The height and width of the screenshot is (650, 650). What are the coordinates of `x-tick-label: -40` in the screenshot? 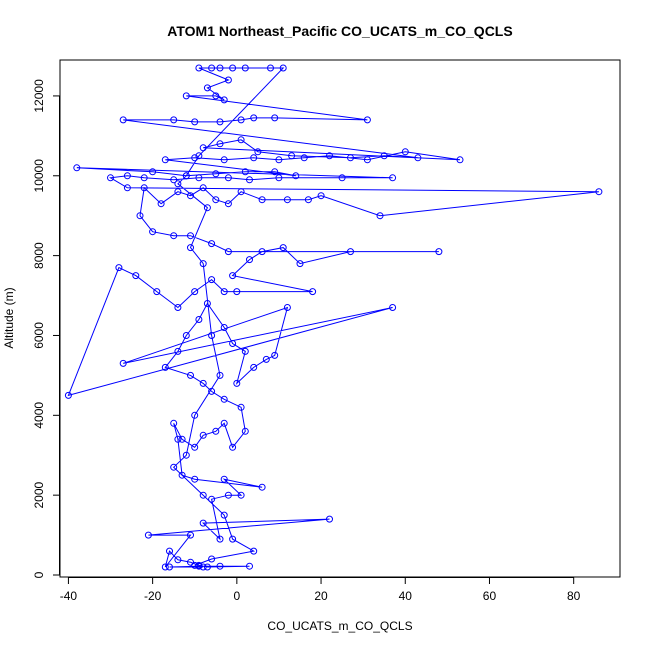 It's located at (69, 596).